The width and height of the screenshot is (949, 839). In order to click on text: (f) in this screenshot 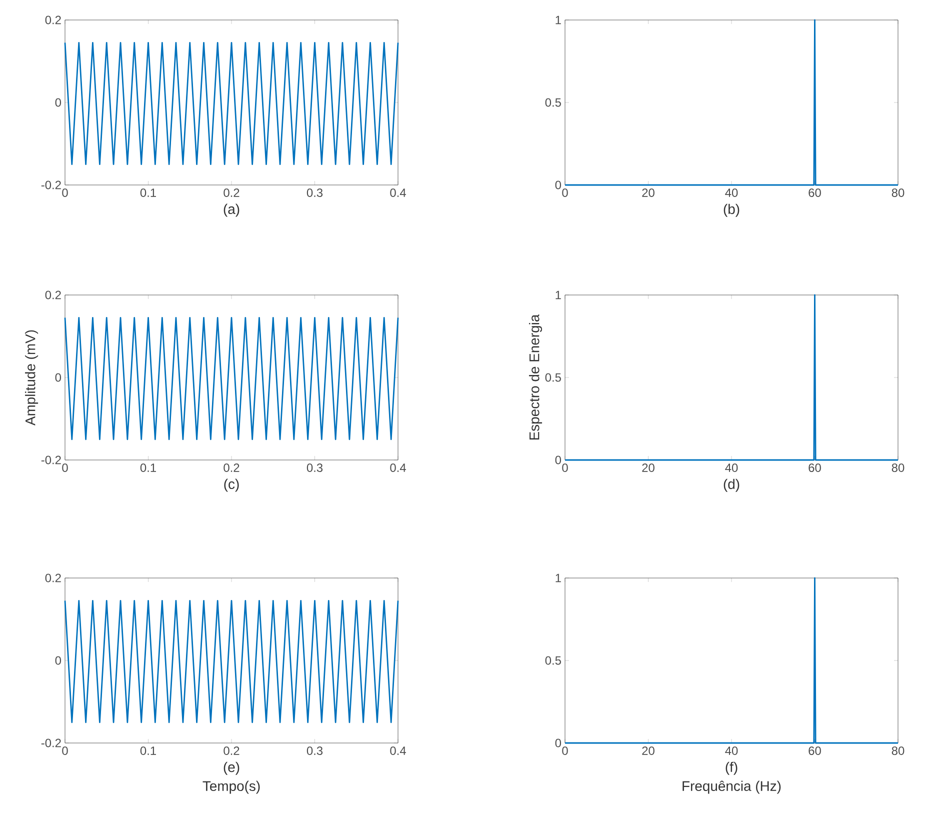, I will do `click(732, 768)`.